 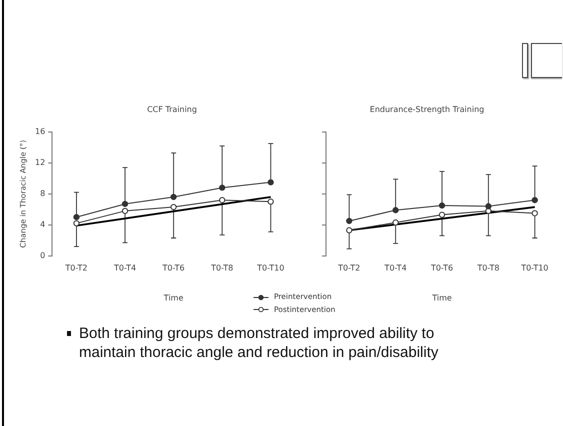 I want to click on chart-title: Endurance-Strength Training, so click(x=427, y=109).